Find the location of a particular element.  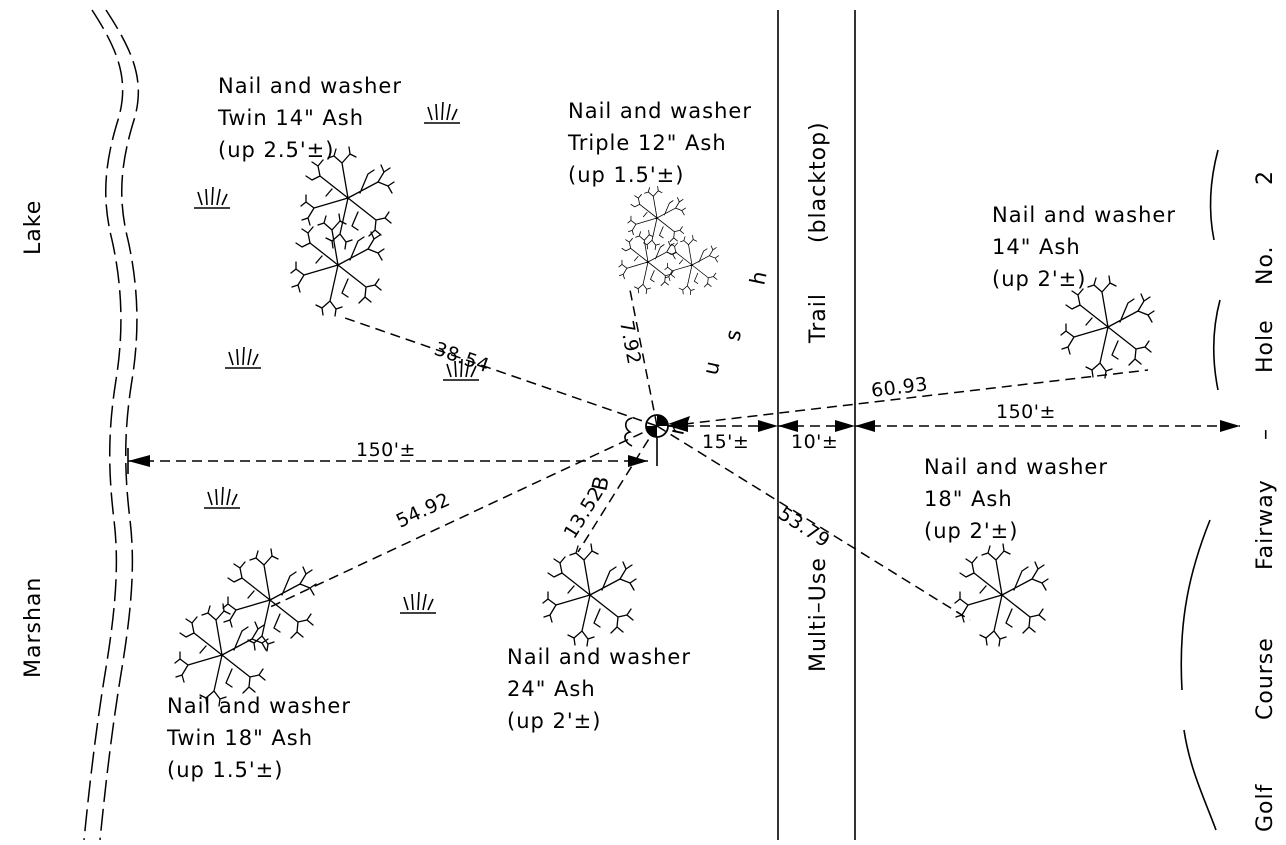

annotation-twin-18-ash: Nail and washer Twin 18" Ash (up 1.5'±) is located at coordinates (258, 738).